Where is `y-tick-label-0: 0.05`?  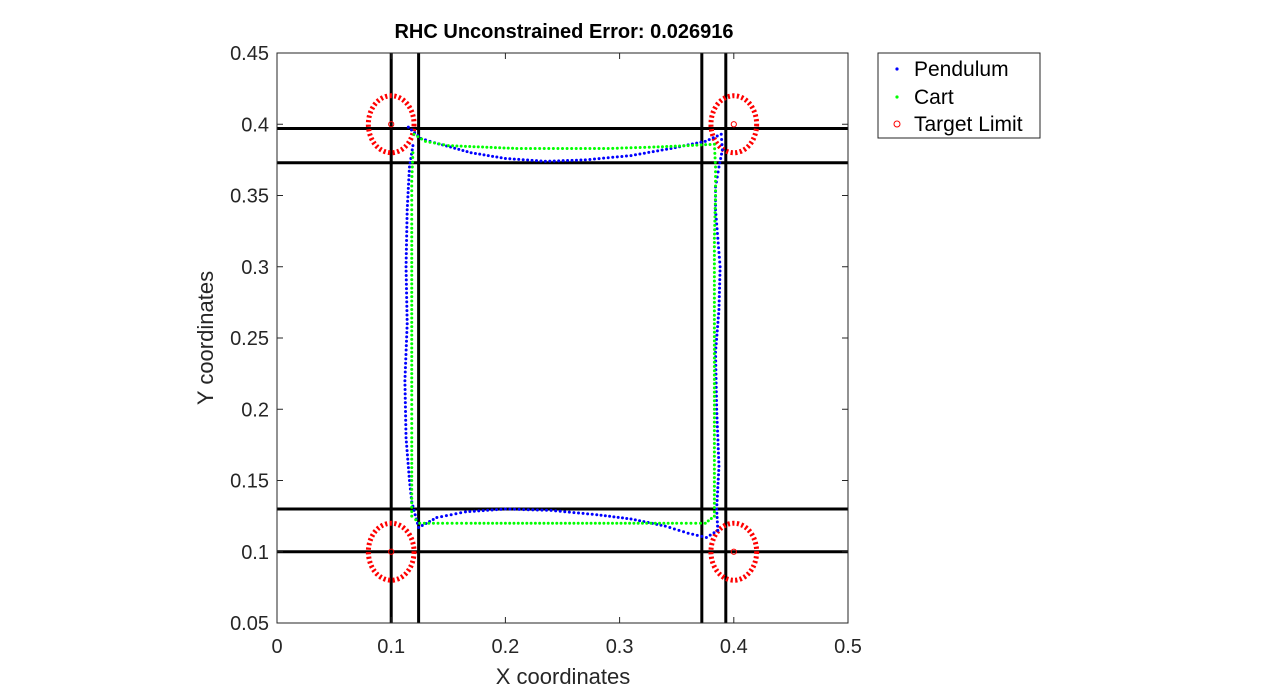 y-tick-label-0: 0.05 is located at coordinates (249, 624).